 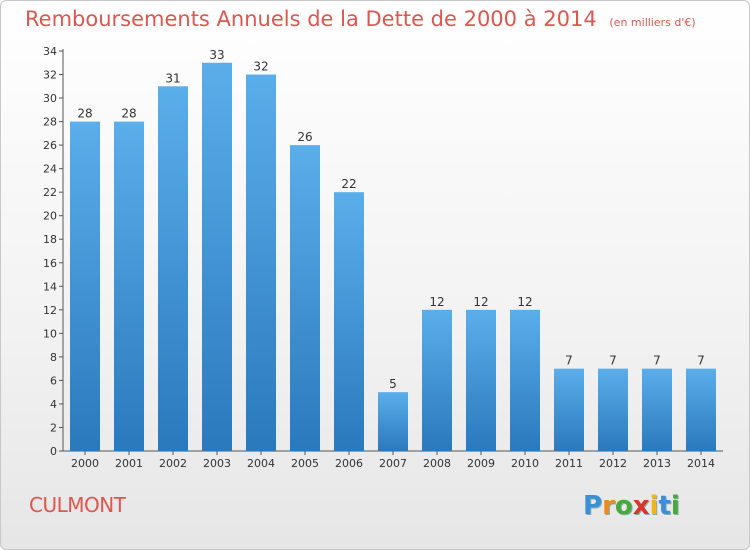 I want to click on x-tick-label: 2006, so click(x=349, y=463).